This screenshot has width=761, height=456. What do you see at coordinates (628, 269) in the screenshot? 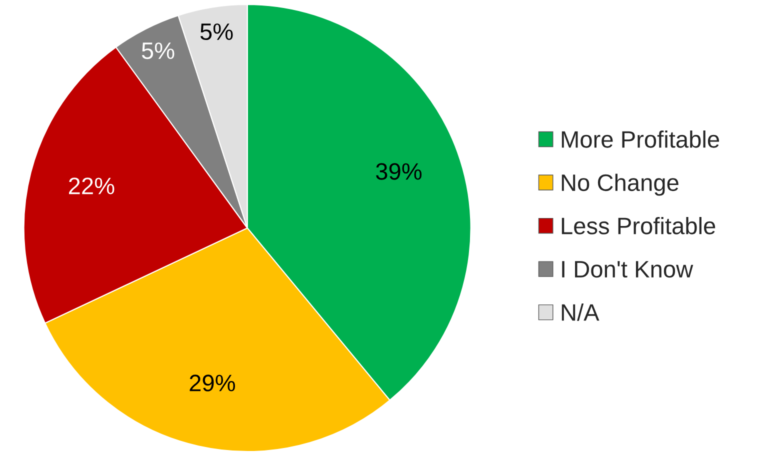
I see `legend-label: I Don't Know` at bounding box center [628, 269].